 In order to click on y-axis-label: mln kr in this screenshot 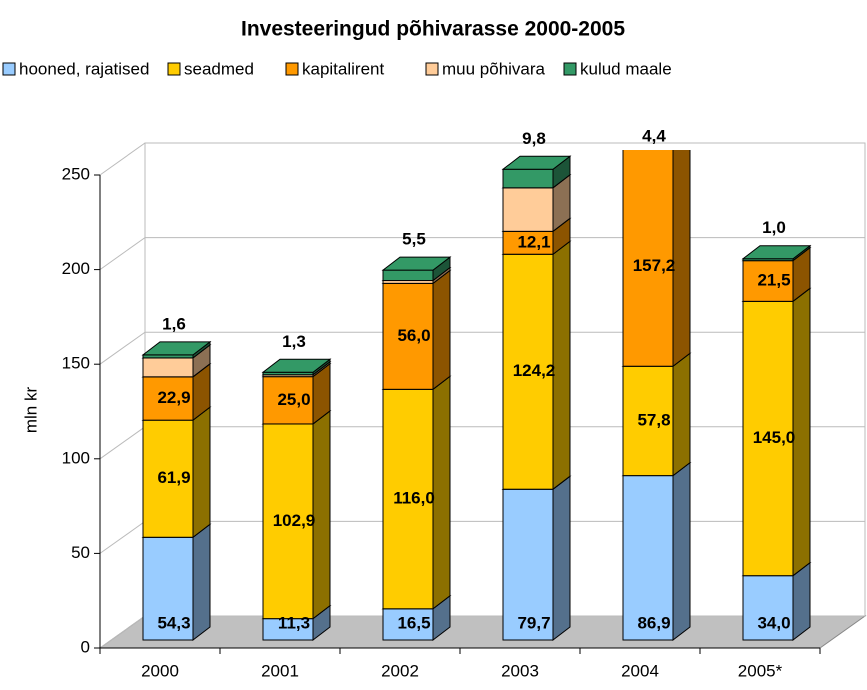, I will do `click(30, 410)`.